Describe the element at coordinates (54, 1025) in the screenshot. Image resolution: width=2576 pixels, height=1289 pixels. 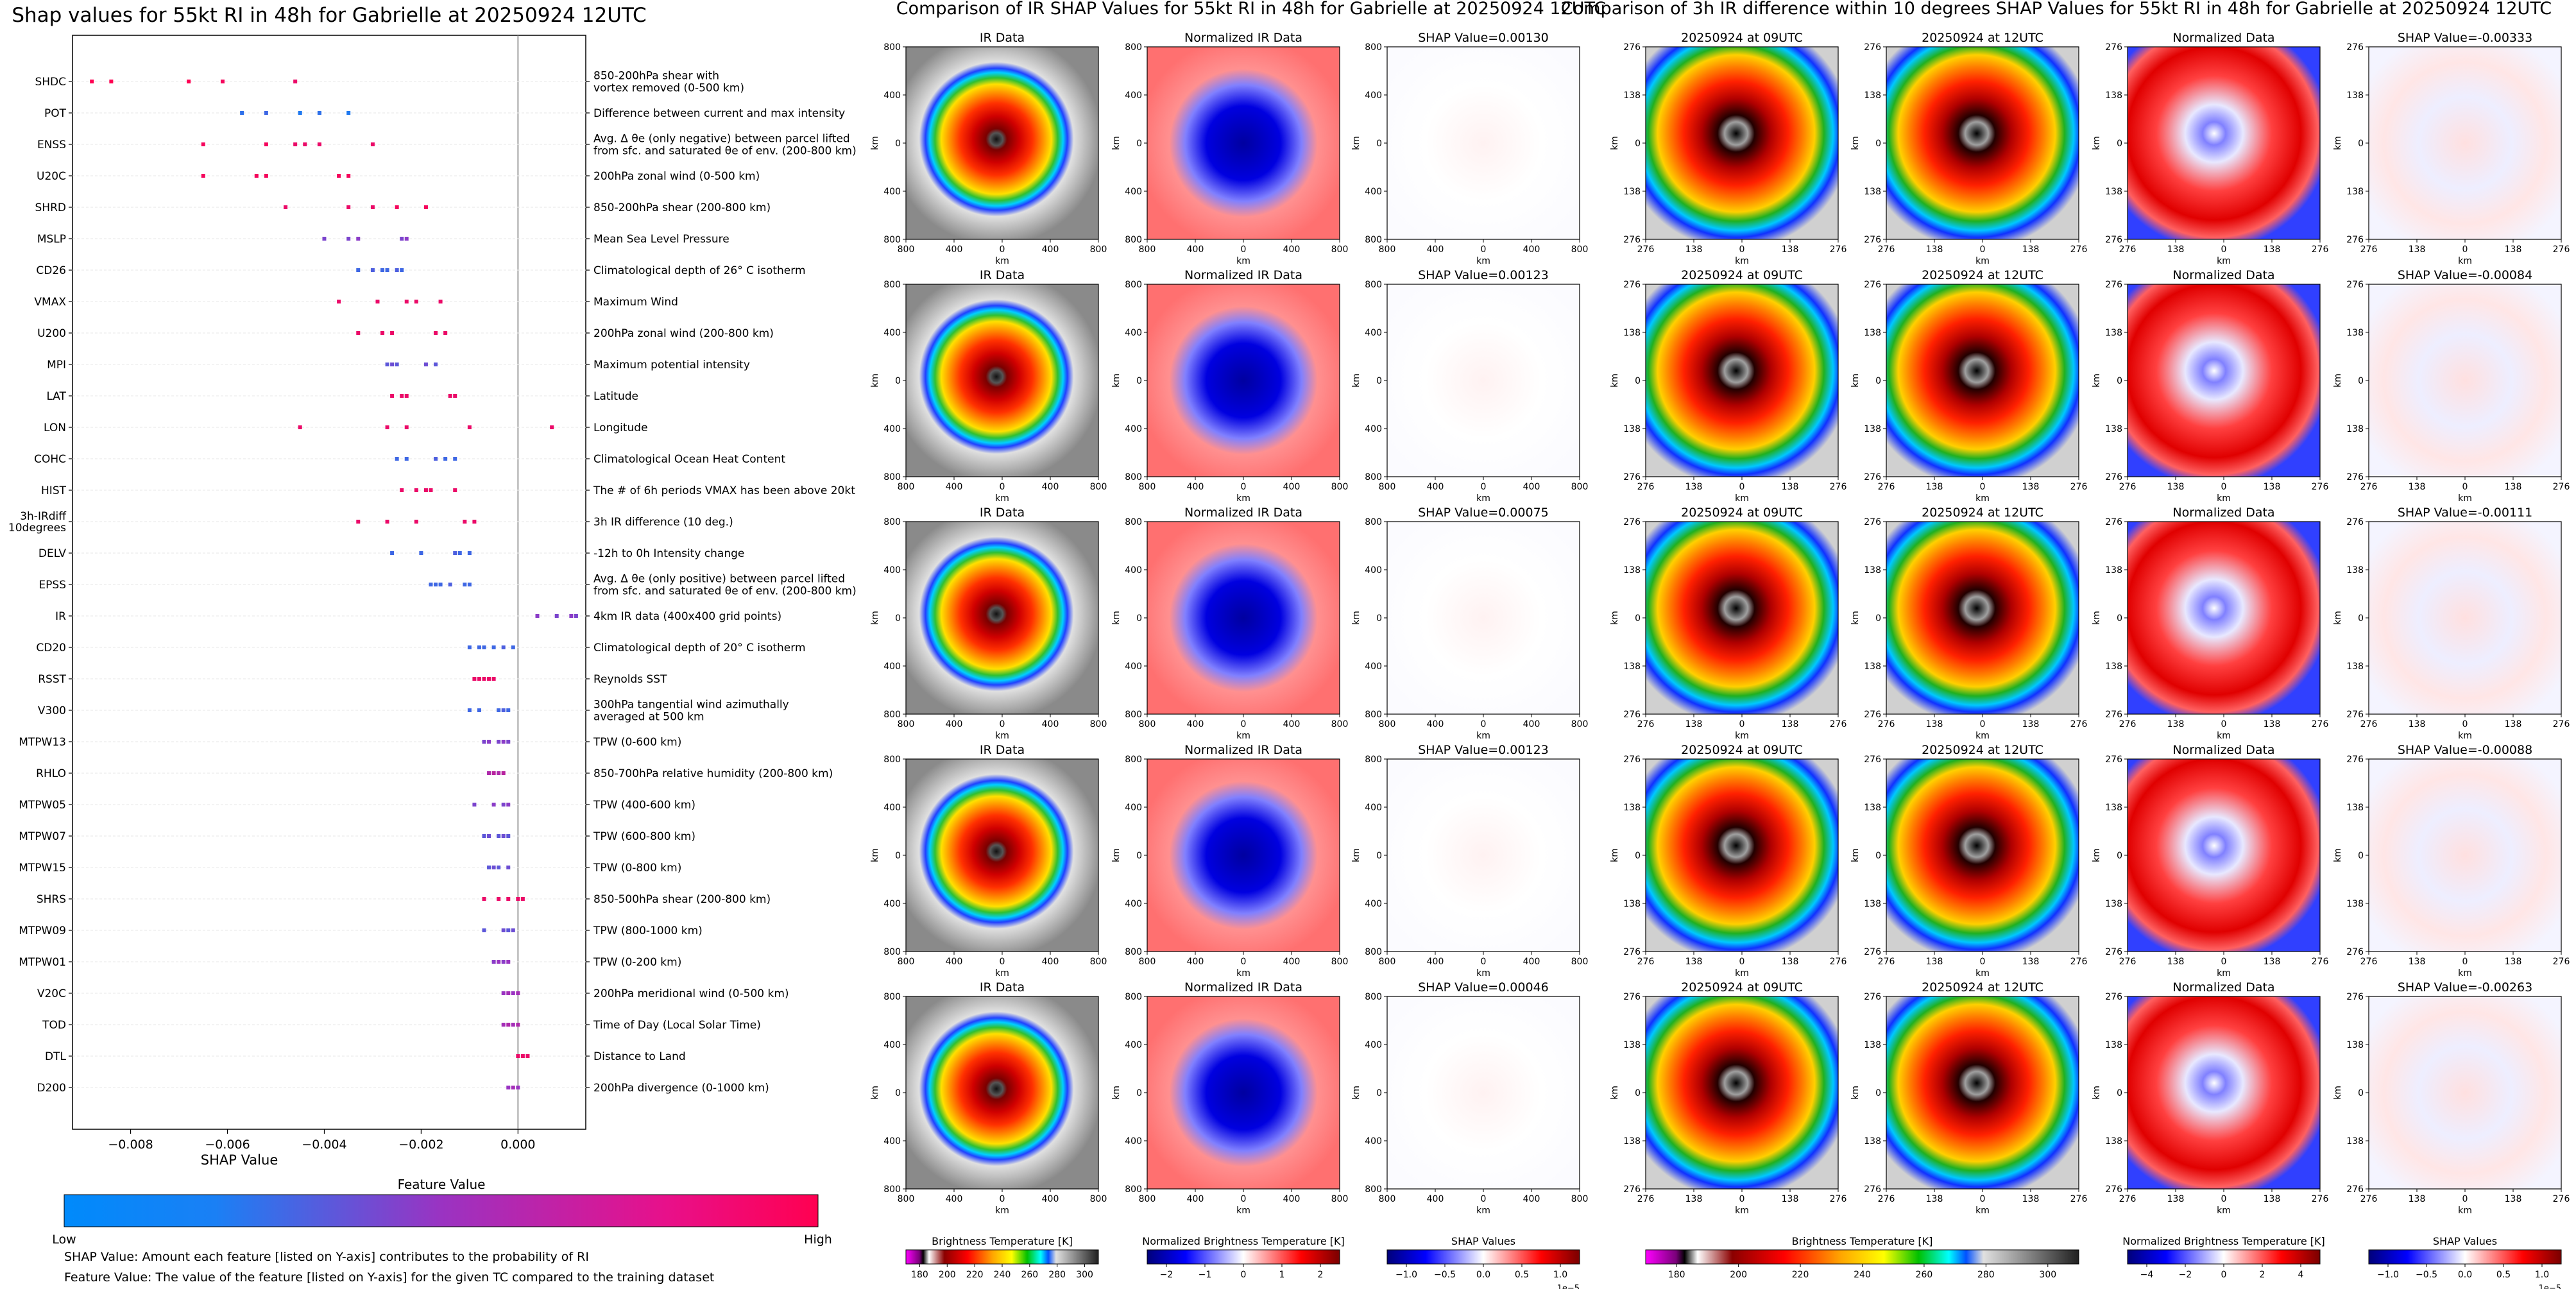
I see `feature-label: TOD` at that location.